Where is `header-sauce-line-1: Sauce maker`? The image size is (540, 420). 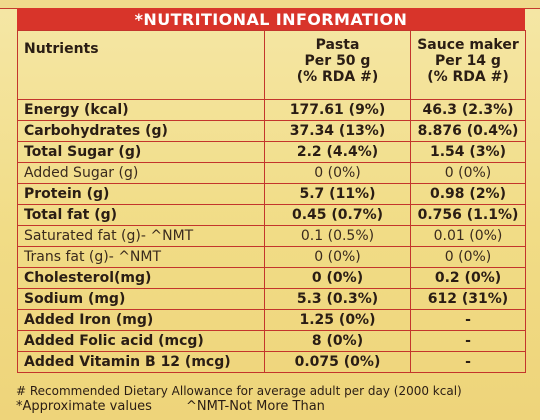 header-sauce-line-1: Sauce maker is located at coordinates (468, 45).